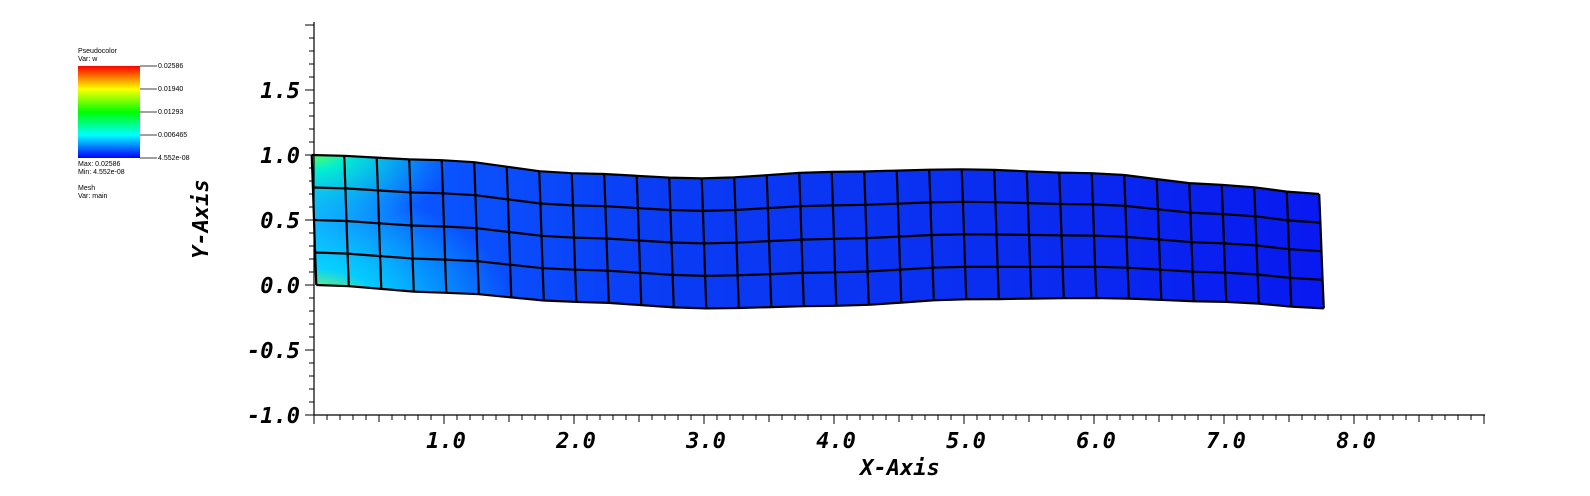 Image resolution: width=1590 pixels, height=496 pixels. Describe the element at coordinates (99, 164) in the screenshot. I see `legend-max: Max: 0.02586` at that location.